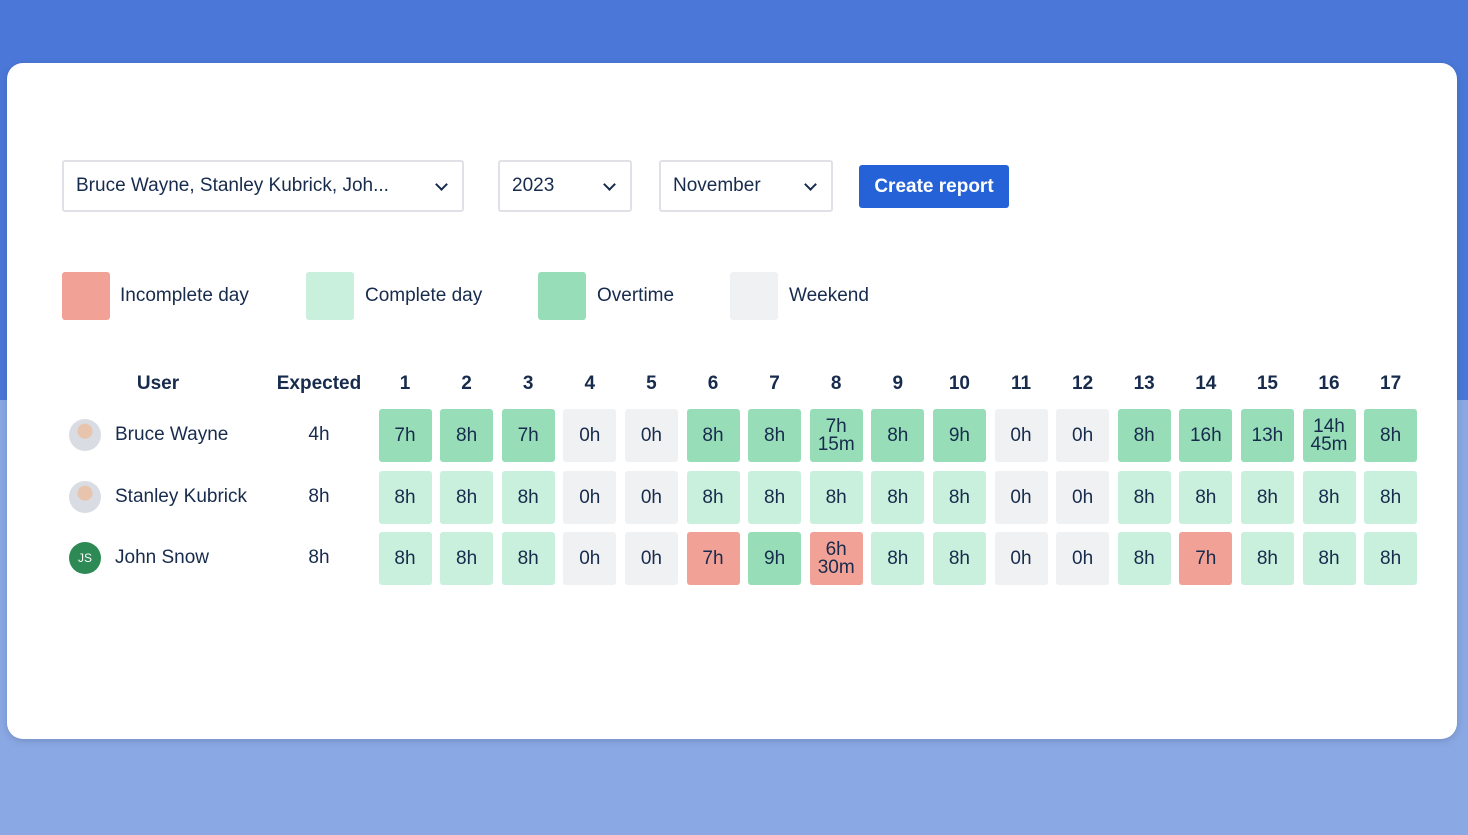 This screenshot has height=835, width=1468. Describe the element at coordinates (651, 383) in the screenshot. I see `column-header: 5` at that location.